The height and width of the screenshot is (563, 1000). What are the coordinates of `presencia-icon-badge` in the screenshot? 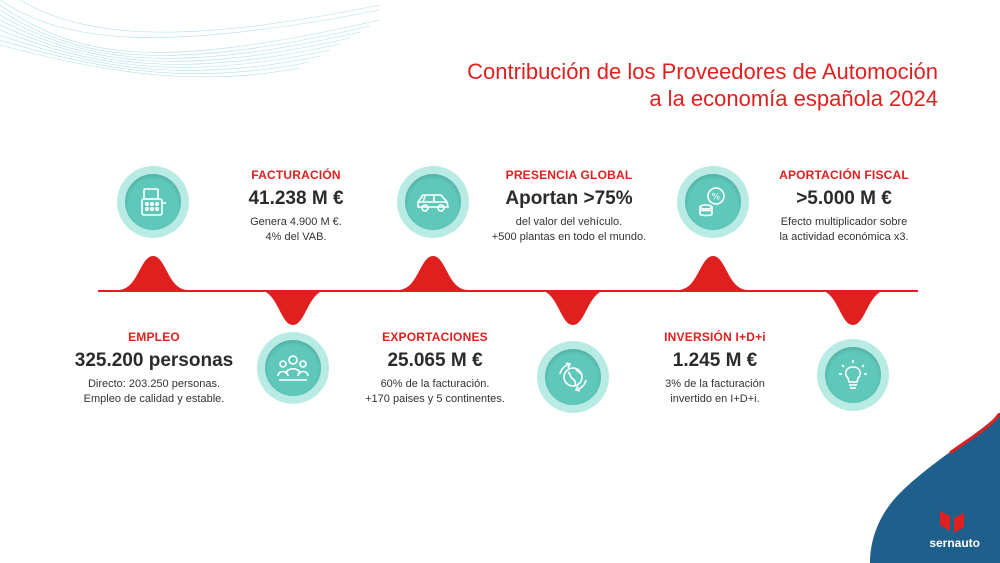 It's located at (433, 202).